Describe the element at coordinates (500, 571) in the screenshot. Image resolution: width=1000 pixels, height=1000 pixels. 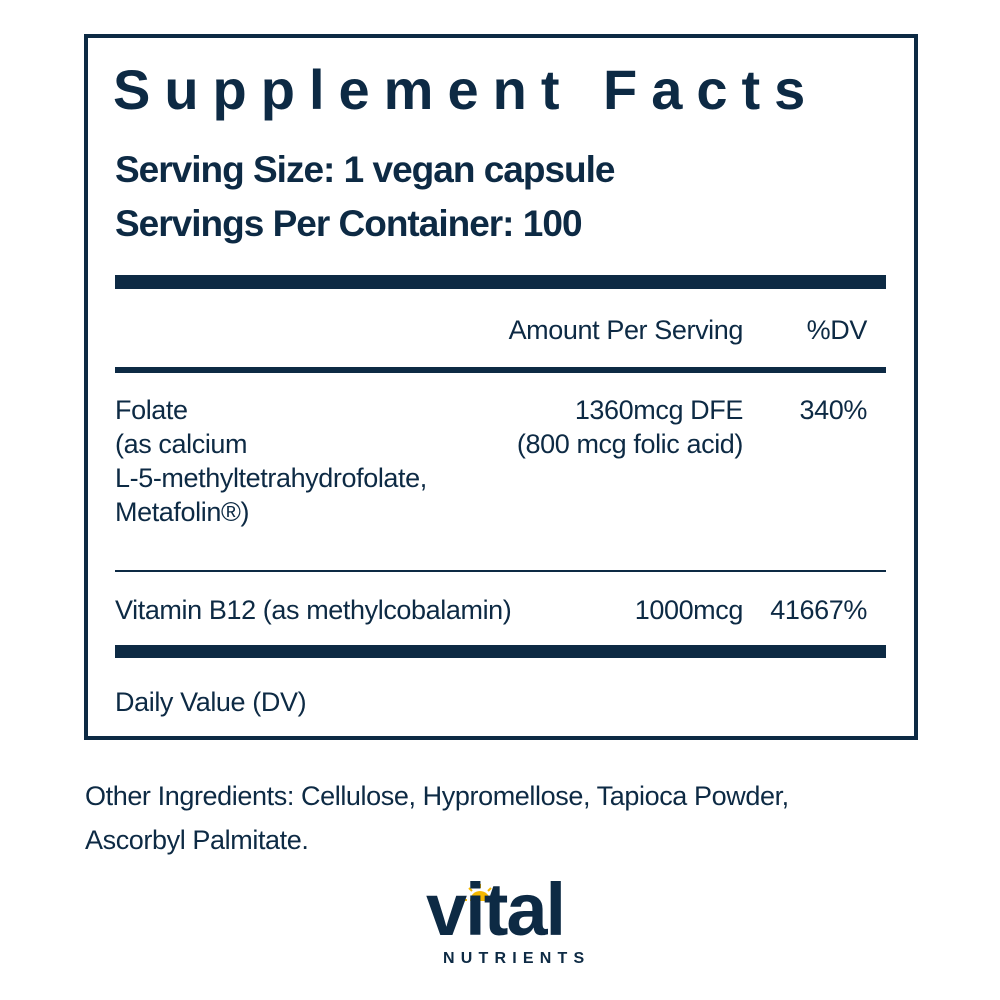
I see `thin-divider` at that location.